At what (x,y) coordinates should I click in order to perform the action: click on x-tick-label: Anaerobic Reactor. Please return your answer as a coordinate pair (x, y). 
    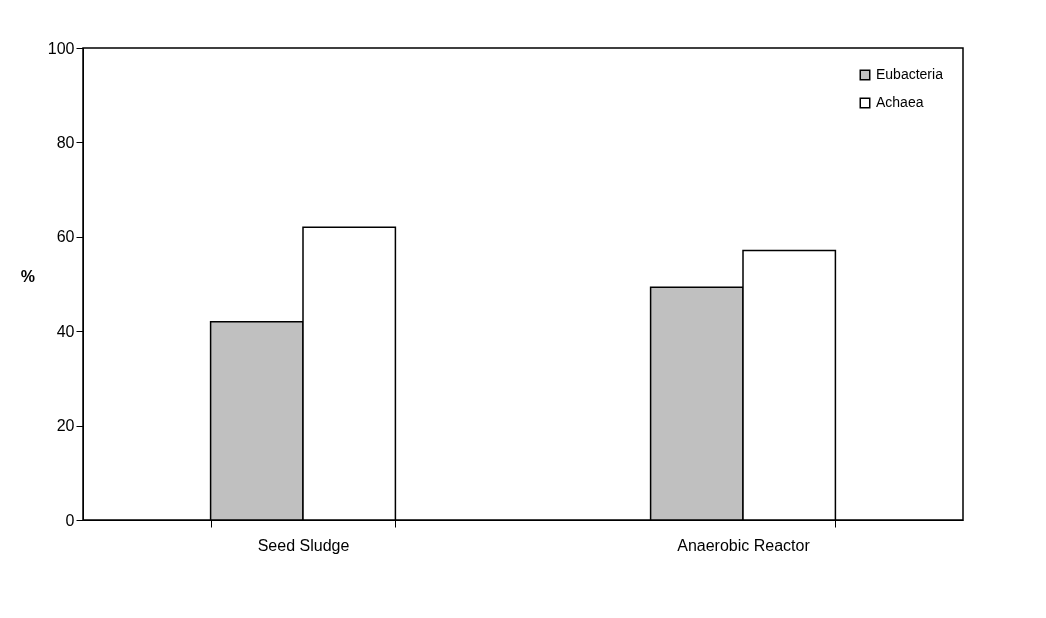
    Looking at the image, I should click on (744, 545).